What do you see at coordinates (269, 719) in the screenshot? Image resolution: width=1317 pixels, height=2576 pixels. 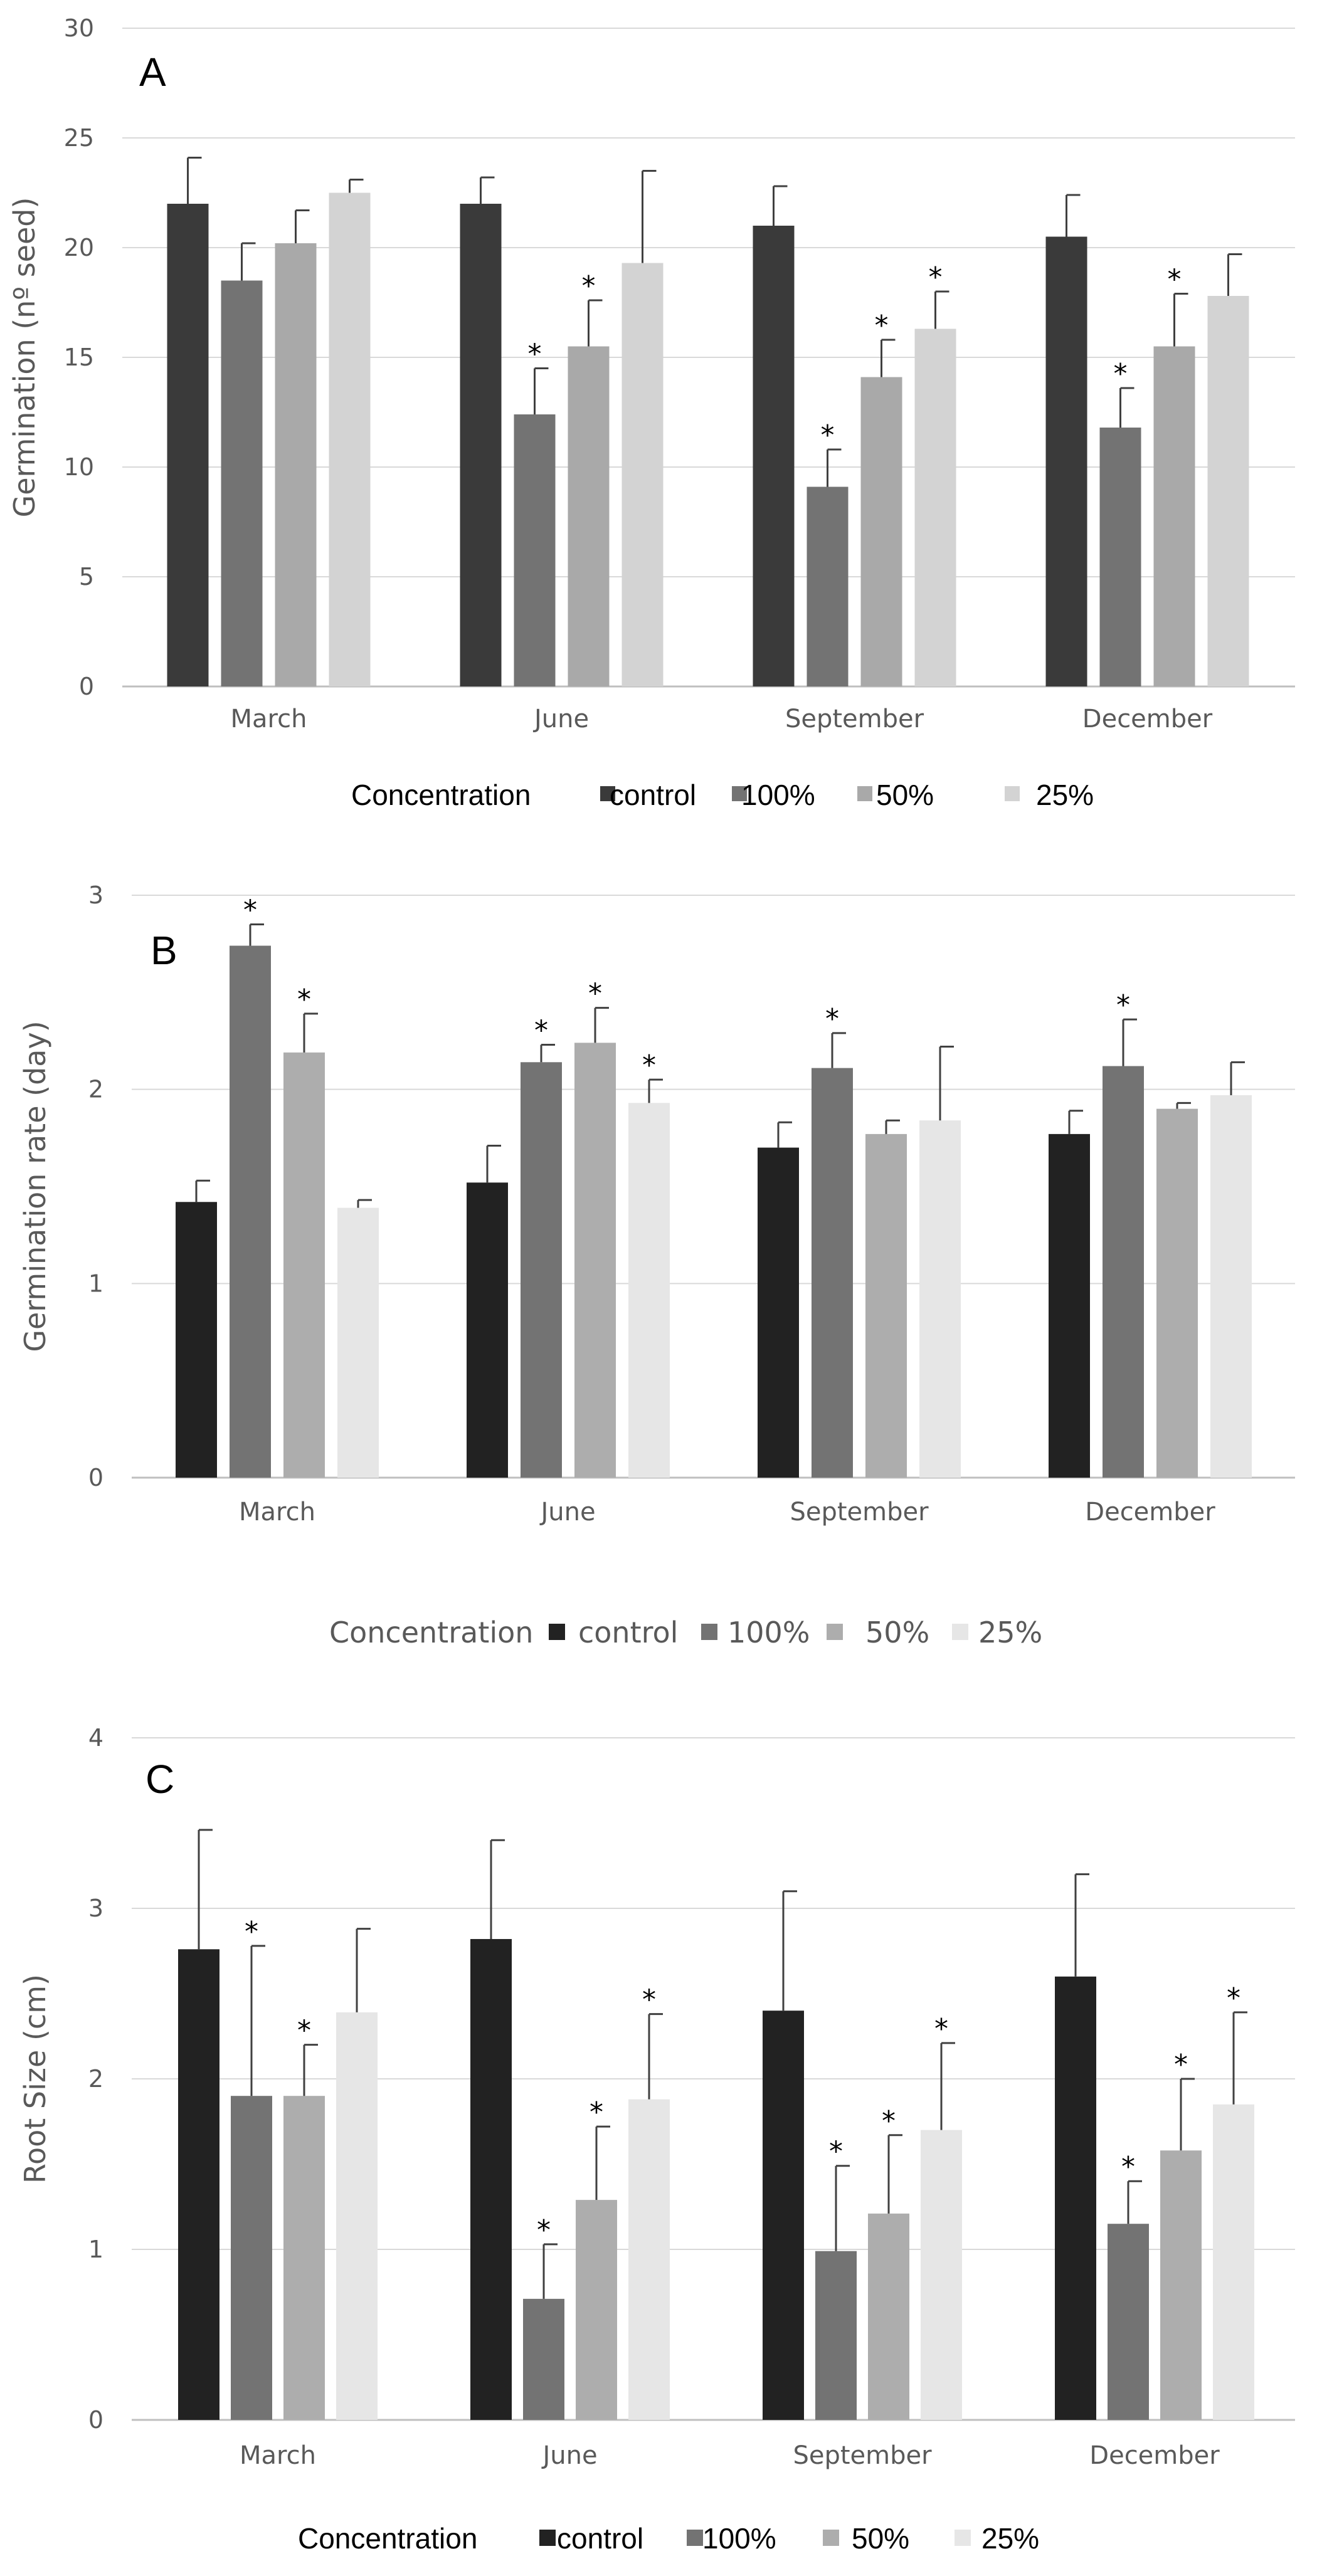 I see `x-tick-label-march: March` at bounding box center [269, 719].